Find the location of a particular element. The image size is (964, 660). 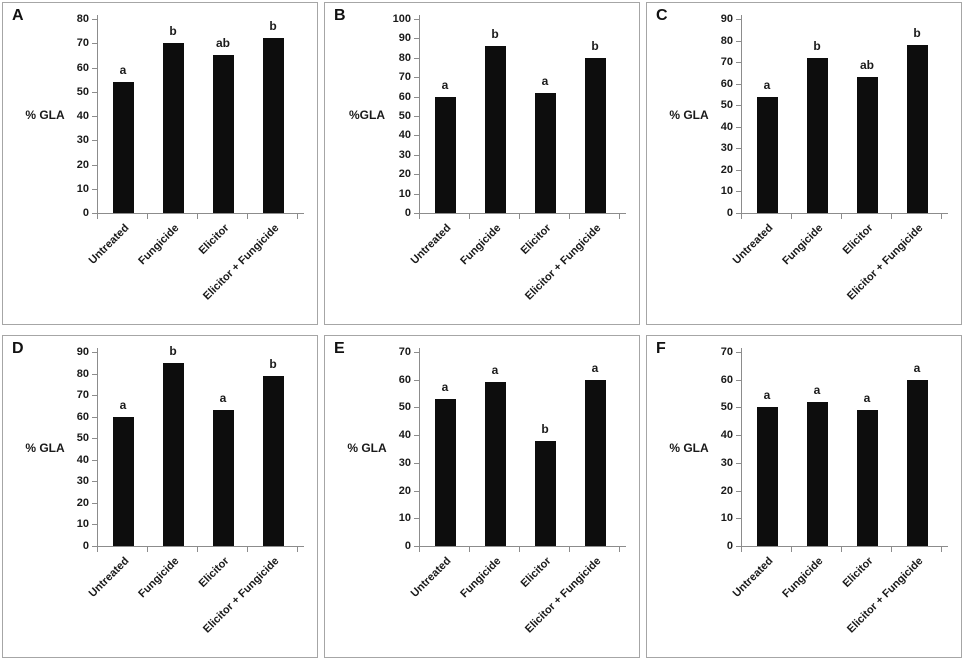

sig-letter: ab is located at coordinates (222, 43).